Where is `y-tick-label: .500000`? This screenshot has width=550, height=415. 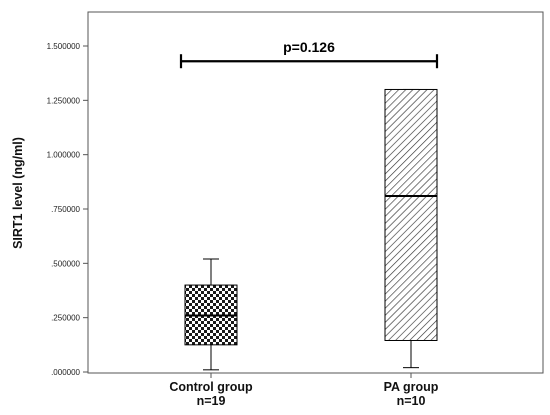 y-tick-label: .500000 is located at coordinates (65, 263).